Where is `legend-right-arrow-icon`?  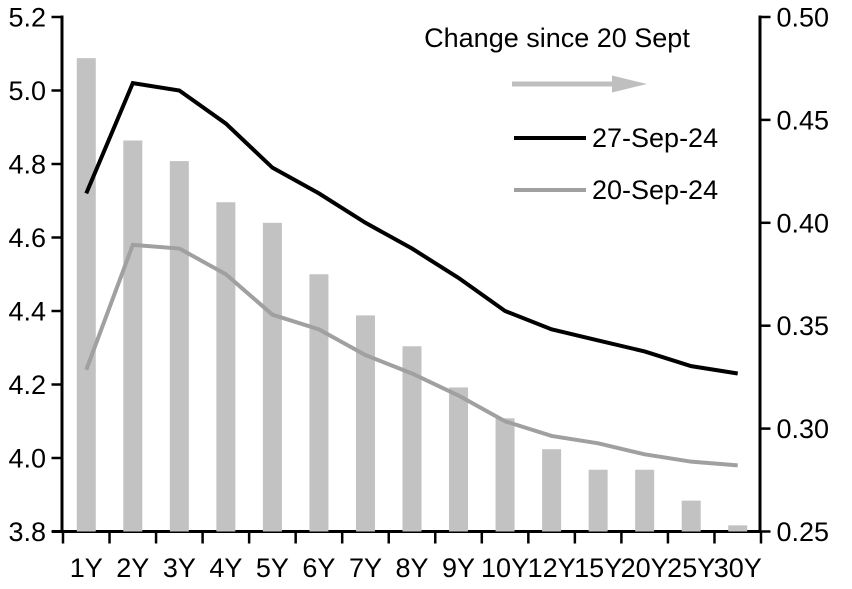 legend-right-arrow-icon is located at coordinates (579, 84).